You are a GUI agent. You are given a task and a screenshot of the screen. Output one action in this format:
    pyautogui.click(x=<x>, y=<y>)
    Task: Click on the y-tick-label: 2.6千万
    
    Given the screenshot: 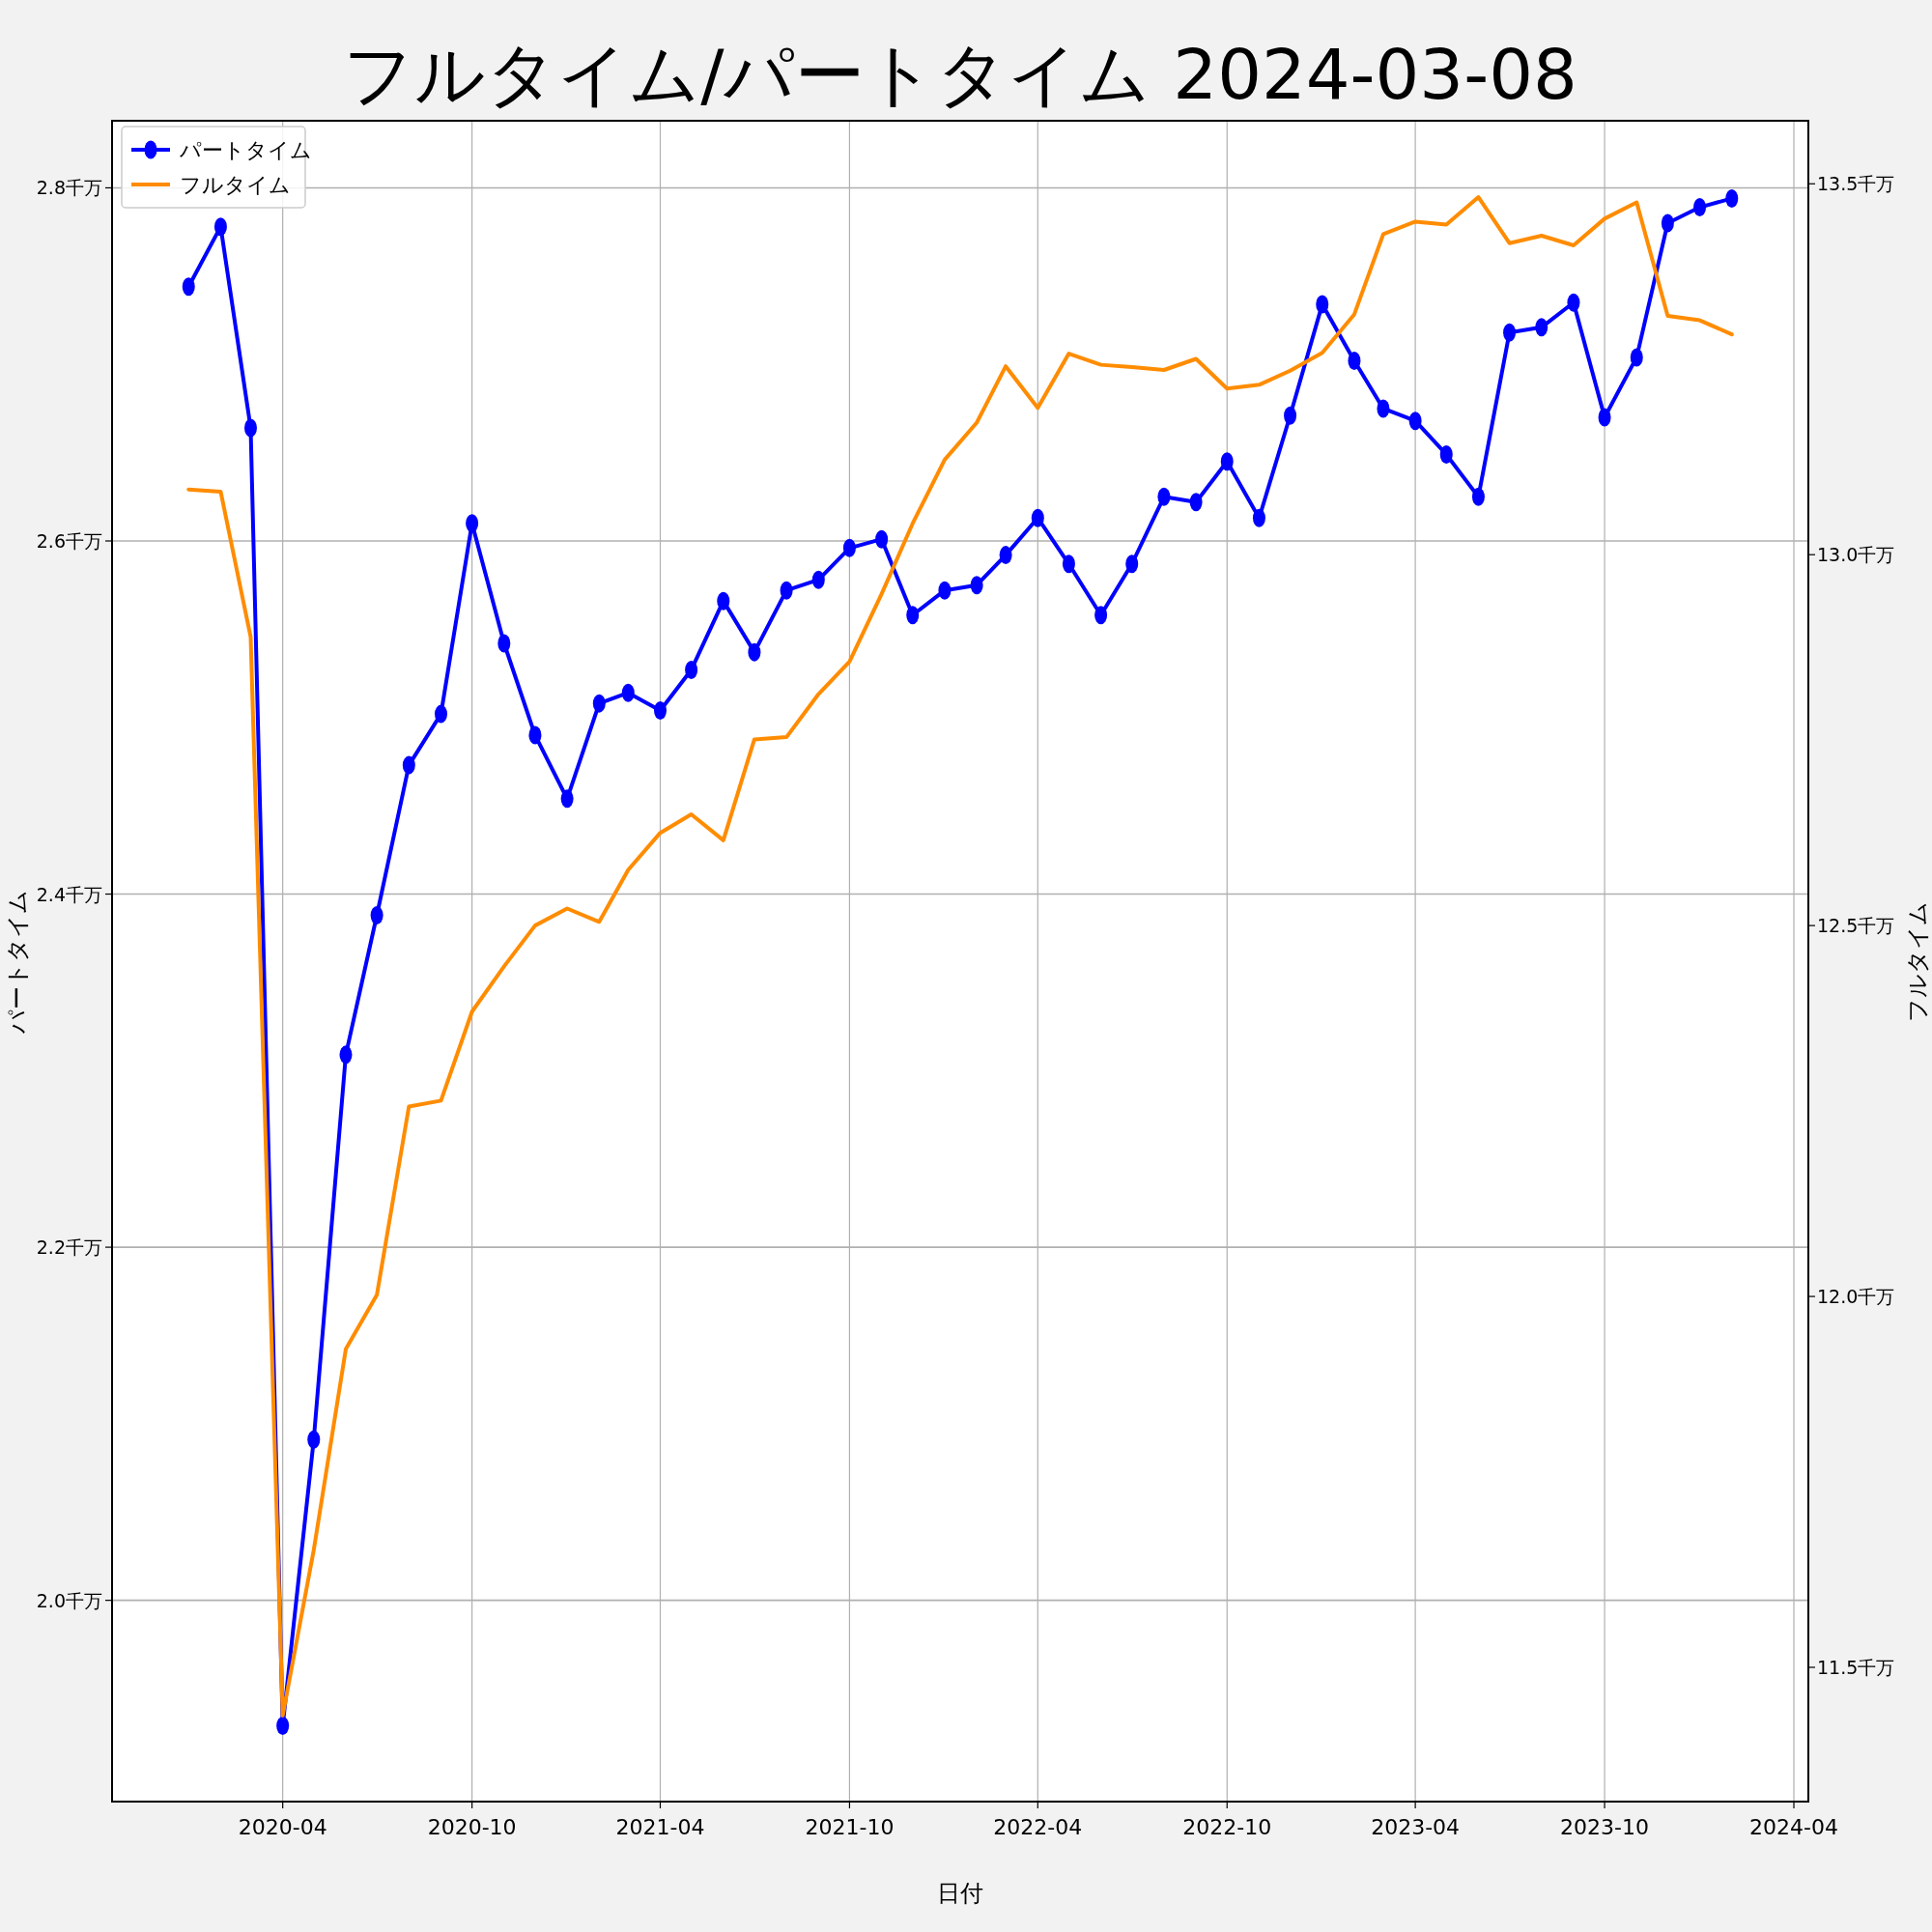 What is the action you would take?
    pyautogui.click(x=69, y=541)
    